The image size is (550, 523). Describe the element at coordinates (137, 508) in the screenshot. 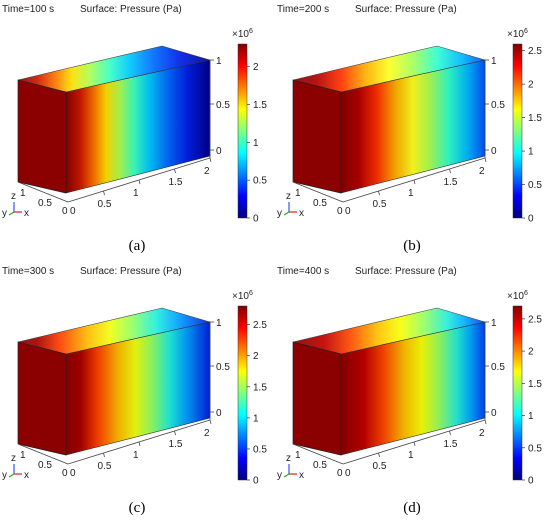

I see `panel-label: (c)` at that location.